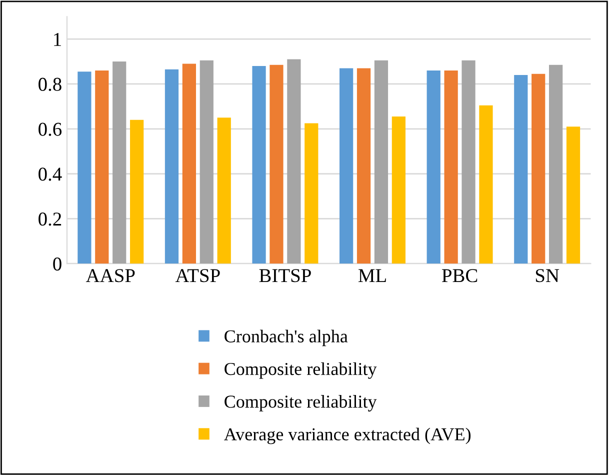 Image resolution: width=609 pixels, height=475 pixels. I want to click on y-tick-label: 0.2, so click(50, 219).